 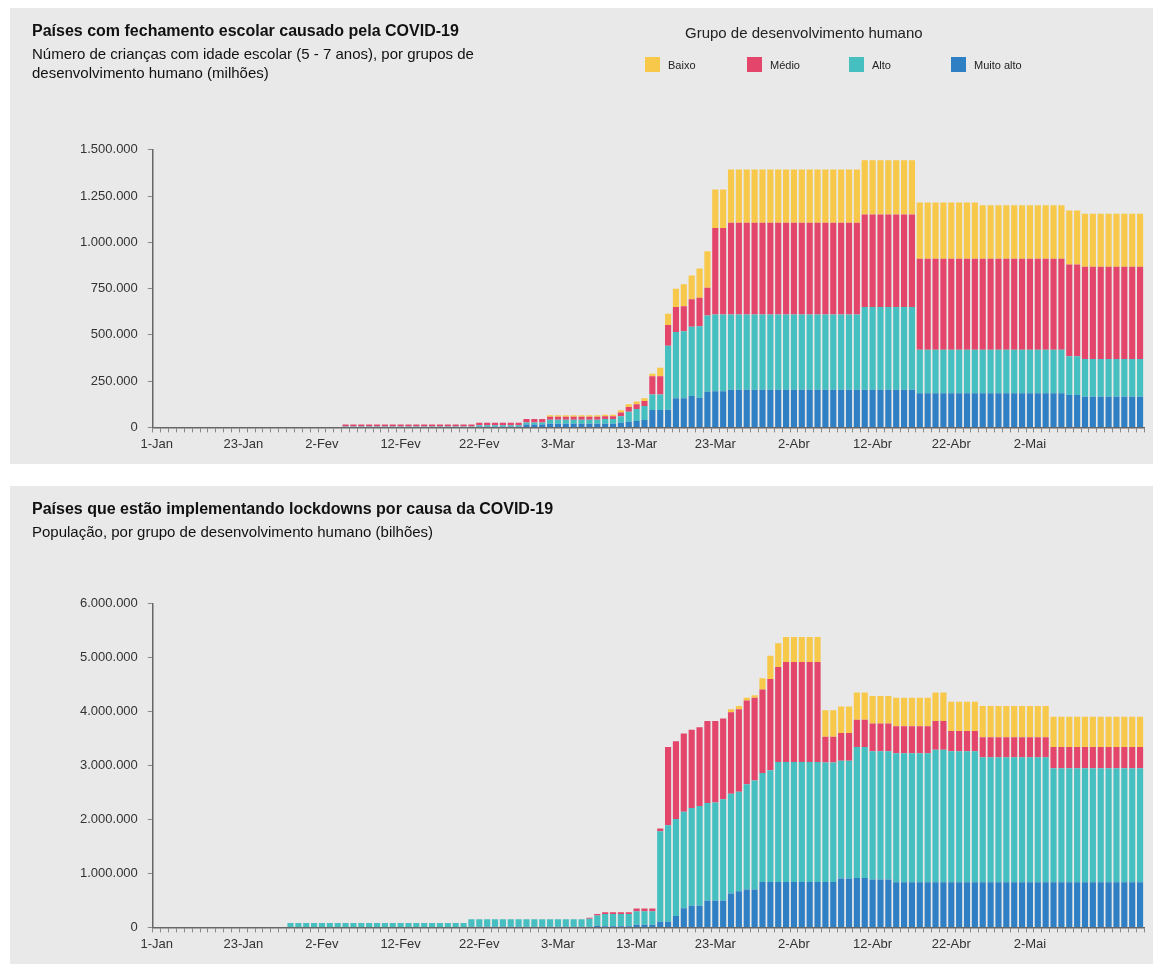 What do you see at coordinates (108, 195) in the screenshot?
I see `y-tick-label: 1.250.000` at bounding box center [108, 195].